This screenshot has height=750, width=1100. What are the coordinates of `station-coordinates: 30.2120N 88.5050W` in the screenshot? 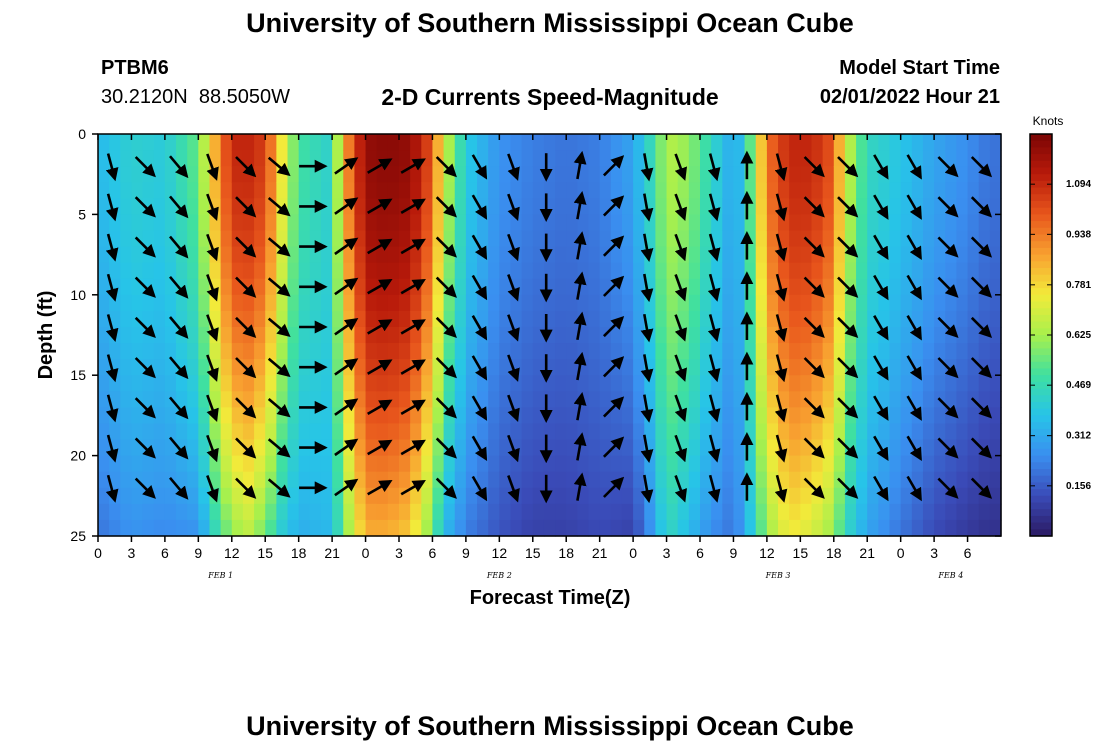 It's located at (196, 97).